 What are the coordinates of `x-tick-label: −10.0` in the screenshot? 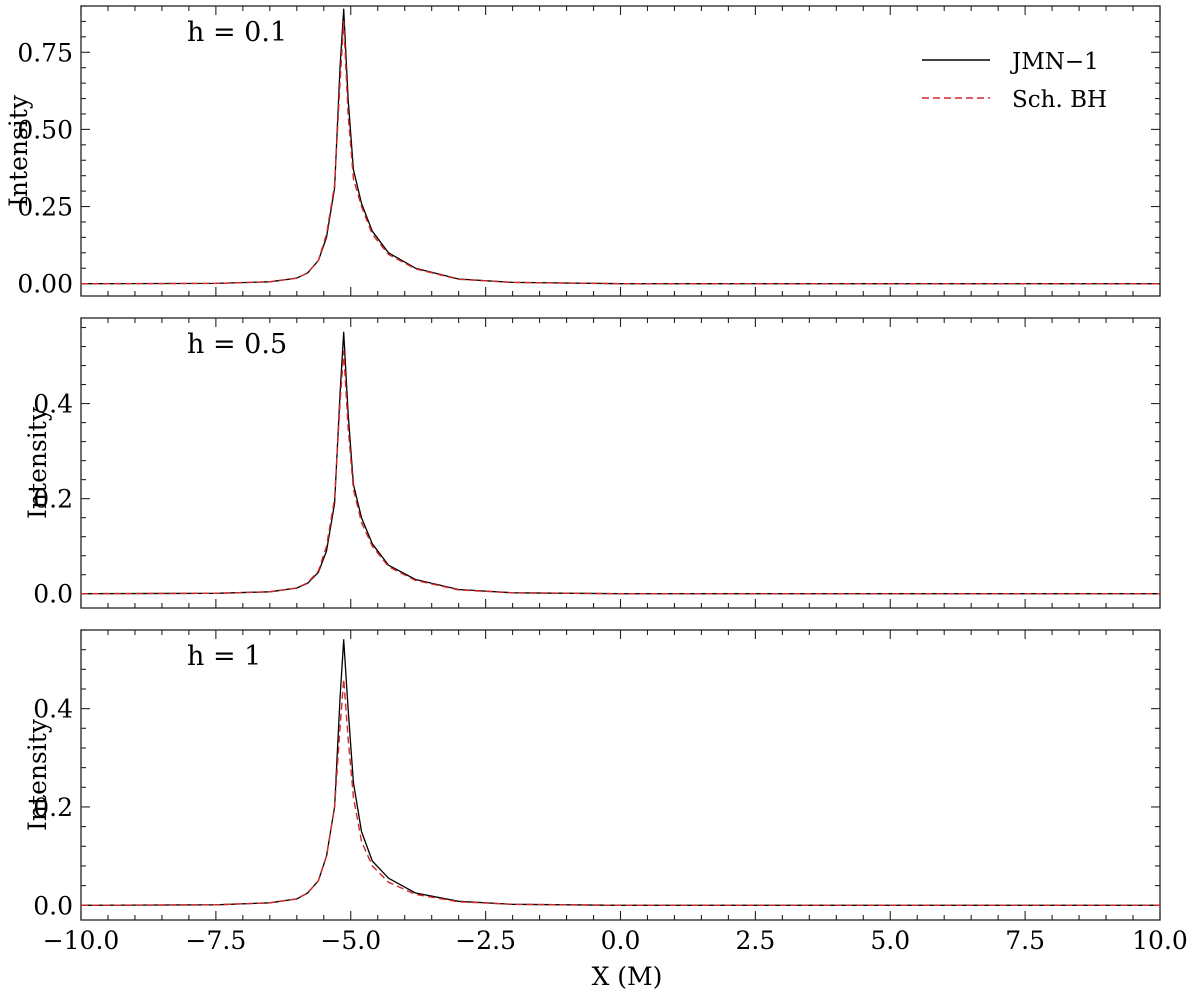 It's located at (81, 940).